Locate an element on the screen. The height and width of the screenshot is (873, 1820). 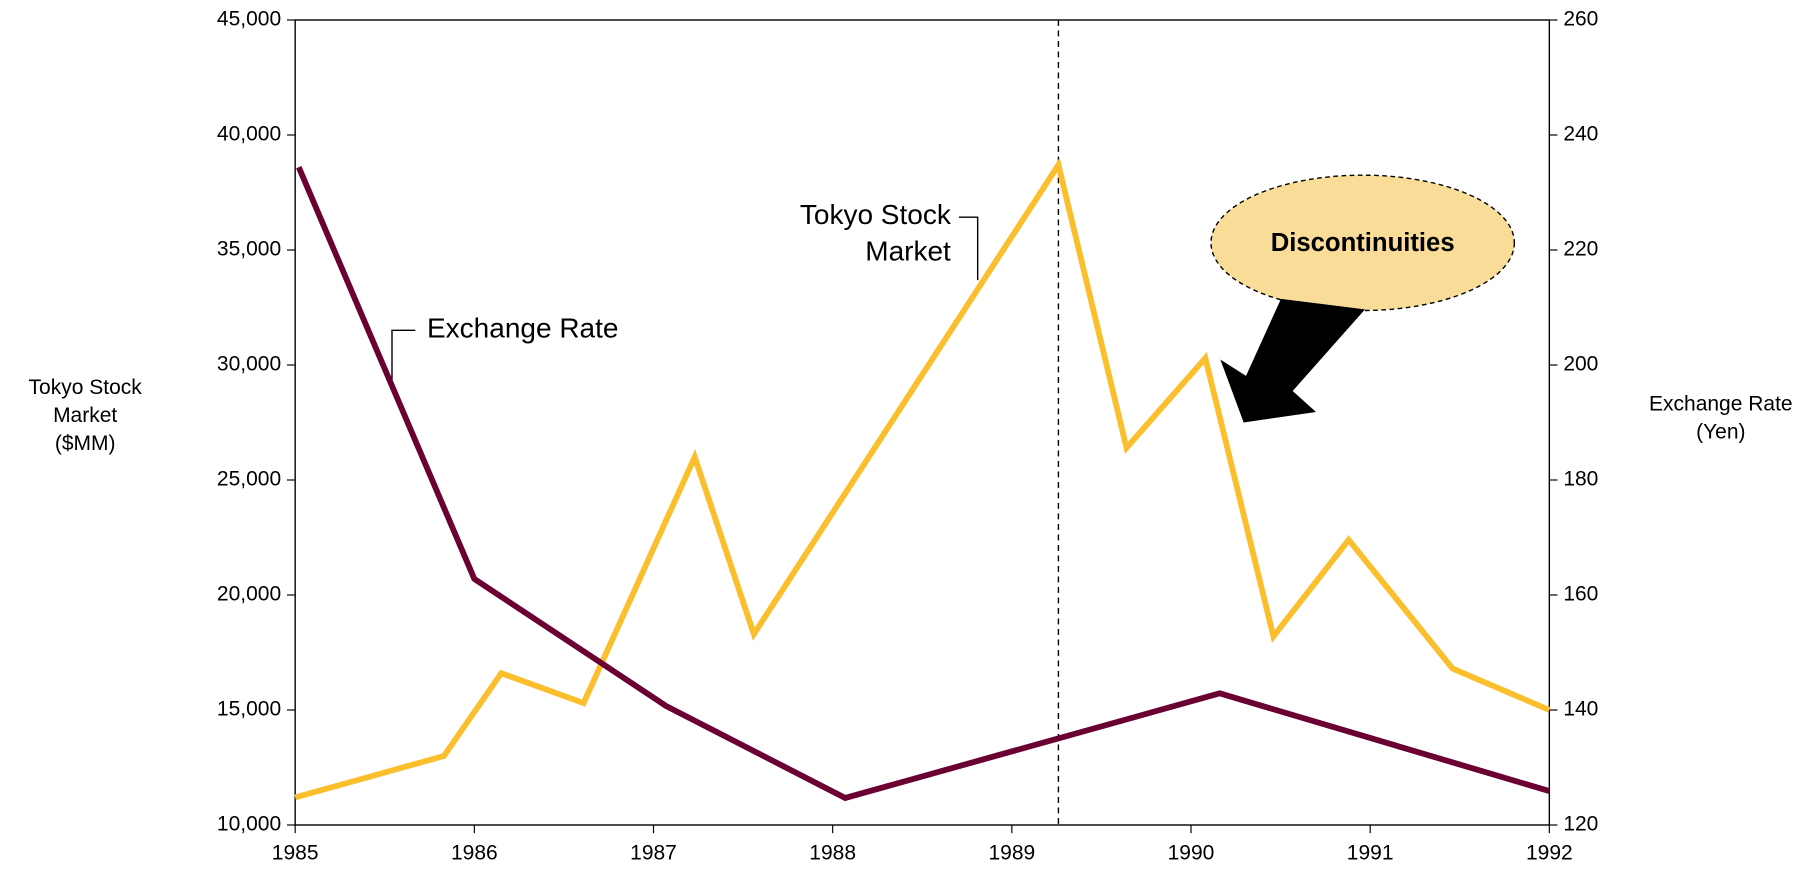
y-axis-label: Market is located at coordinates (85, 415).